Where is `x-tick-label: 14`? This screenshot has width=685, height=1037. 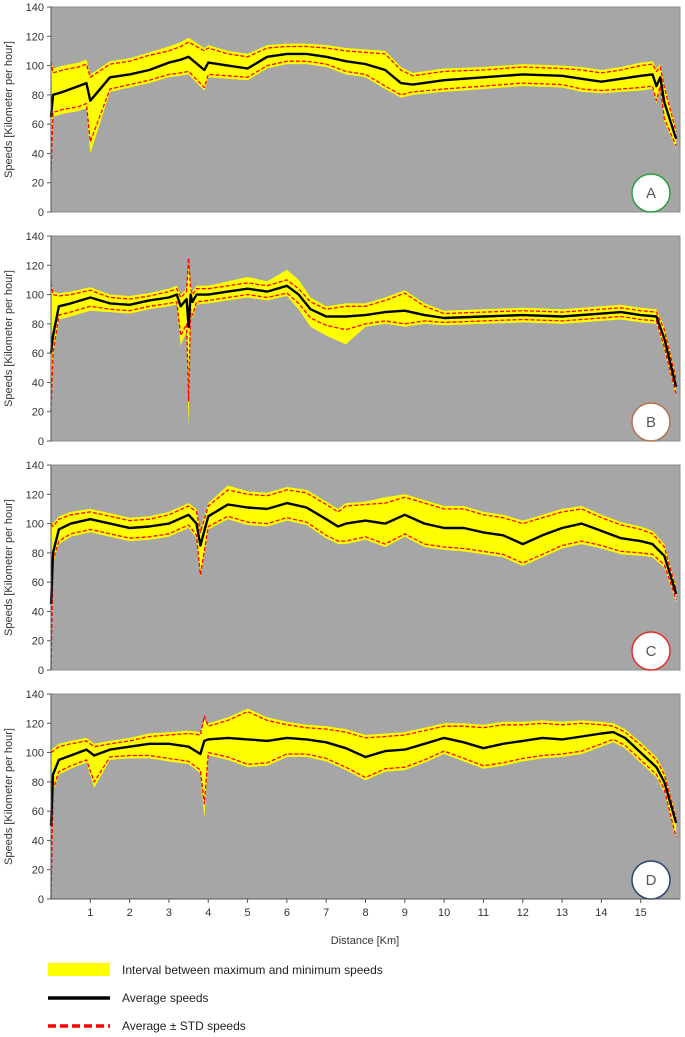 x-tick-label: 14 is located at coordinates (601, 913).